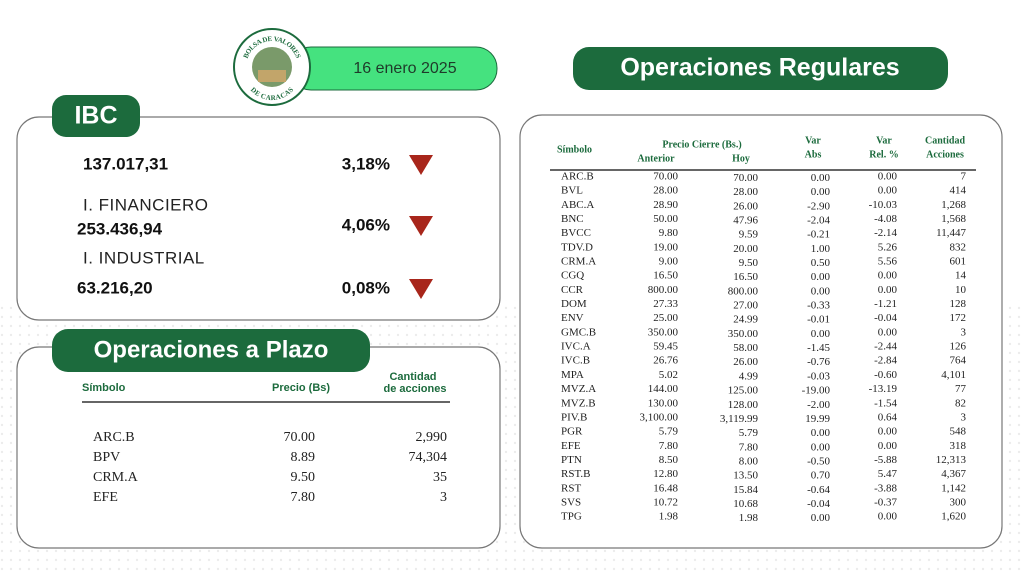 Image resolution: width=1024 pixels, height=576 pixels. I want to click on var-rel: -0.37, so click(885, 502).